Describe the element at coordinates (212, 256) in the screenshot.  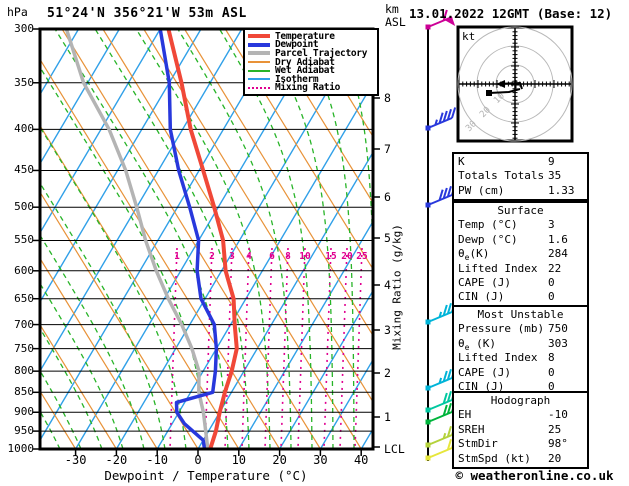
I see `mixing-ratio-label: 2` at that location.